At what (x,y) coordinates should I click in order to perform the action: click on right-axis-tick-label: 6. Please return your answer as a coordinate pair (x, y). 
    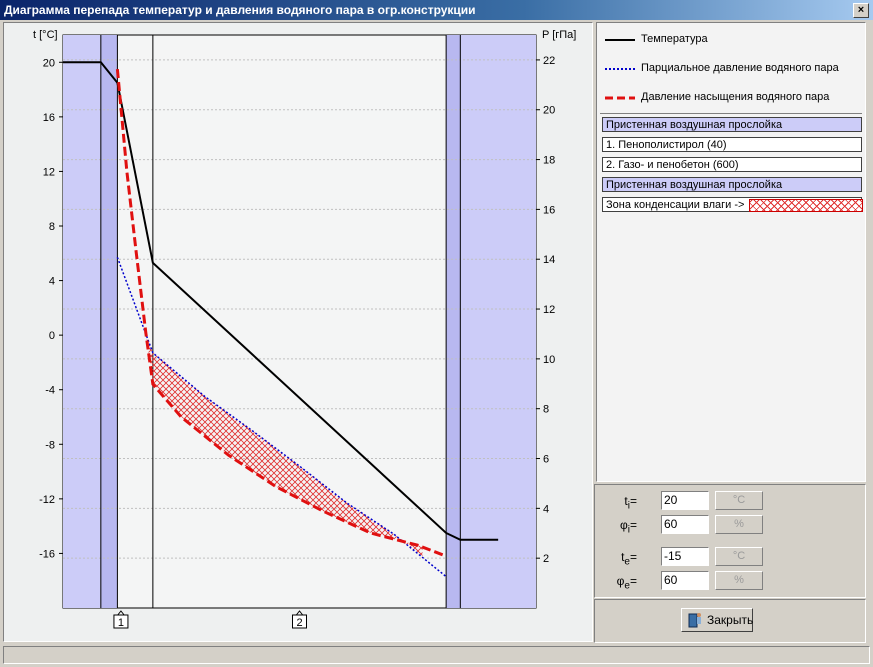
    Looking at the image, I should click on (546, 460).